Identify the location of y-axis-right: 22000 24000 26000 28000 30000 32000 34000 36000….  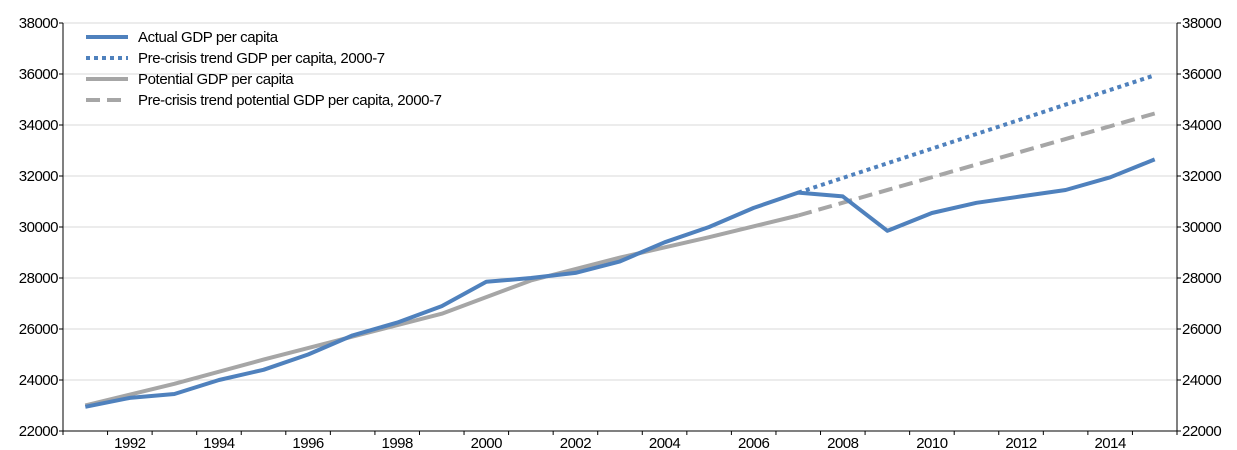
(1202, 227).